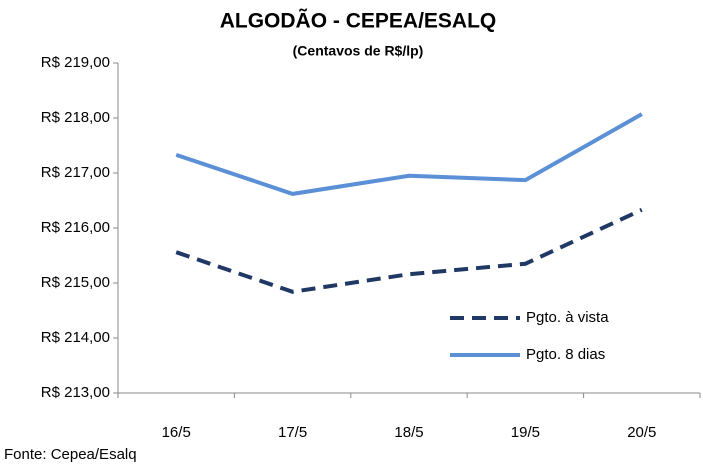 This screenshot has height=465, width=703. What do you see at coordinates (567, 317) in the screenshot?
I see `legend-label: Pgto. à vista` at bounding box center [567, 317].